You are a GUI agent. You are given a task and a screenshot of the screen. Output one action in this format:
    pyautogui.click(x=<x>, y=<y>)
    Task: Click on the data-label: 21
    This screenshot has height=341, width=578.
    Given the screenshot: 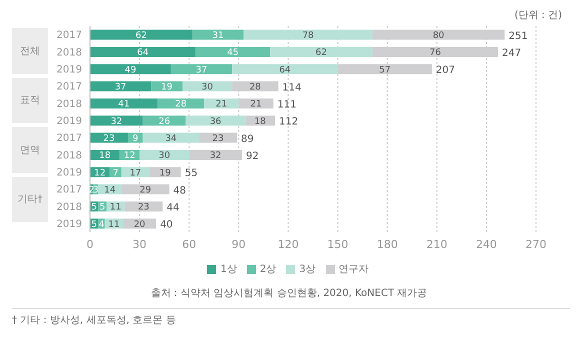 What is the action you would take?
    pyautogui.click(x=256, y=105)
    